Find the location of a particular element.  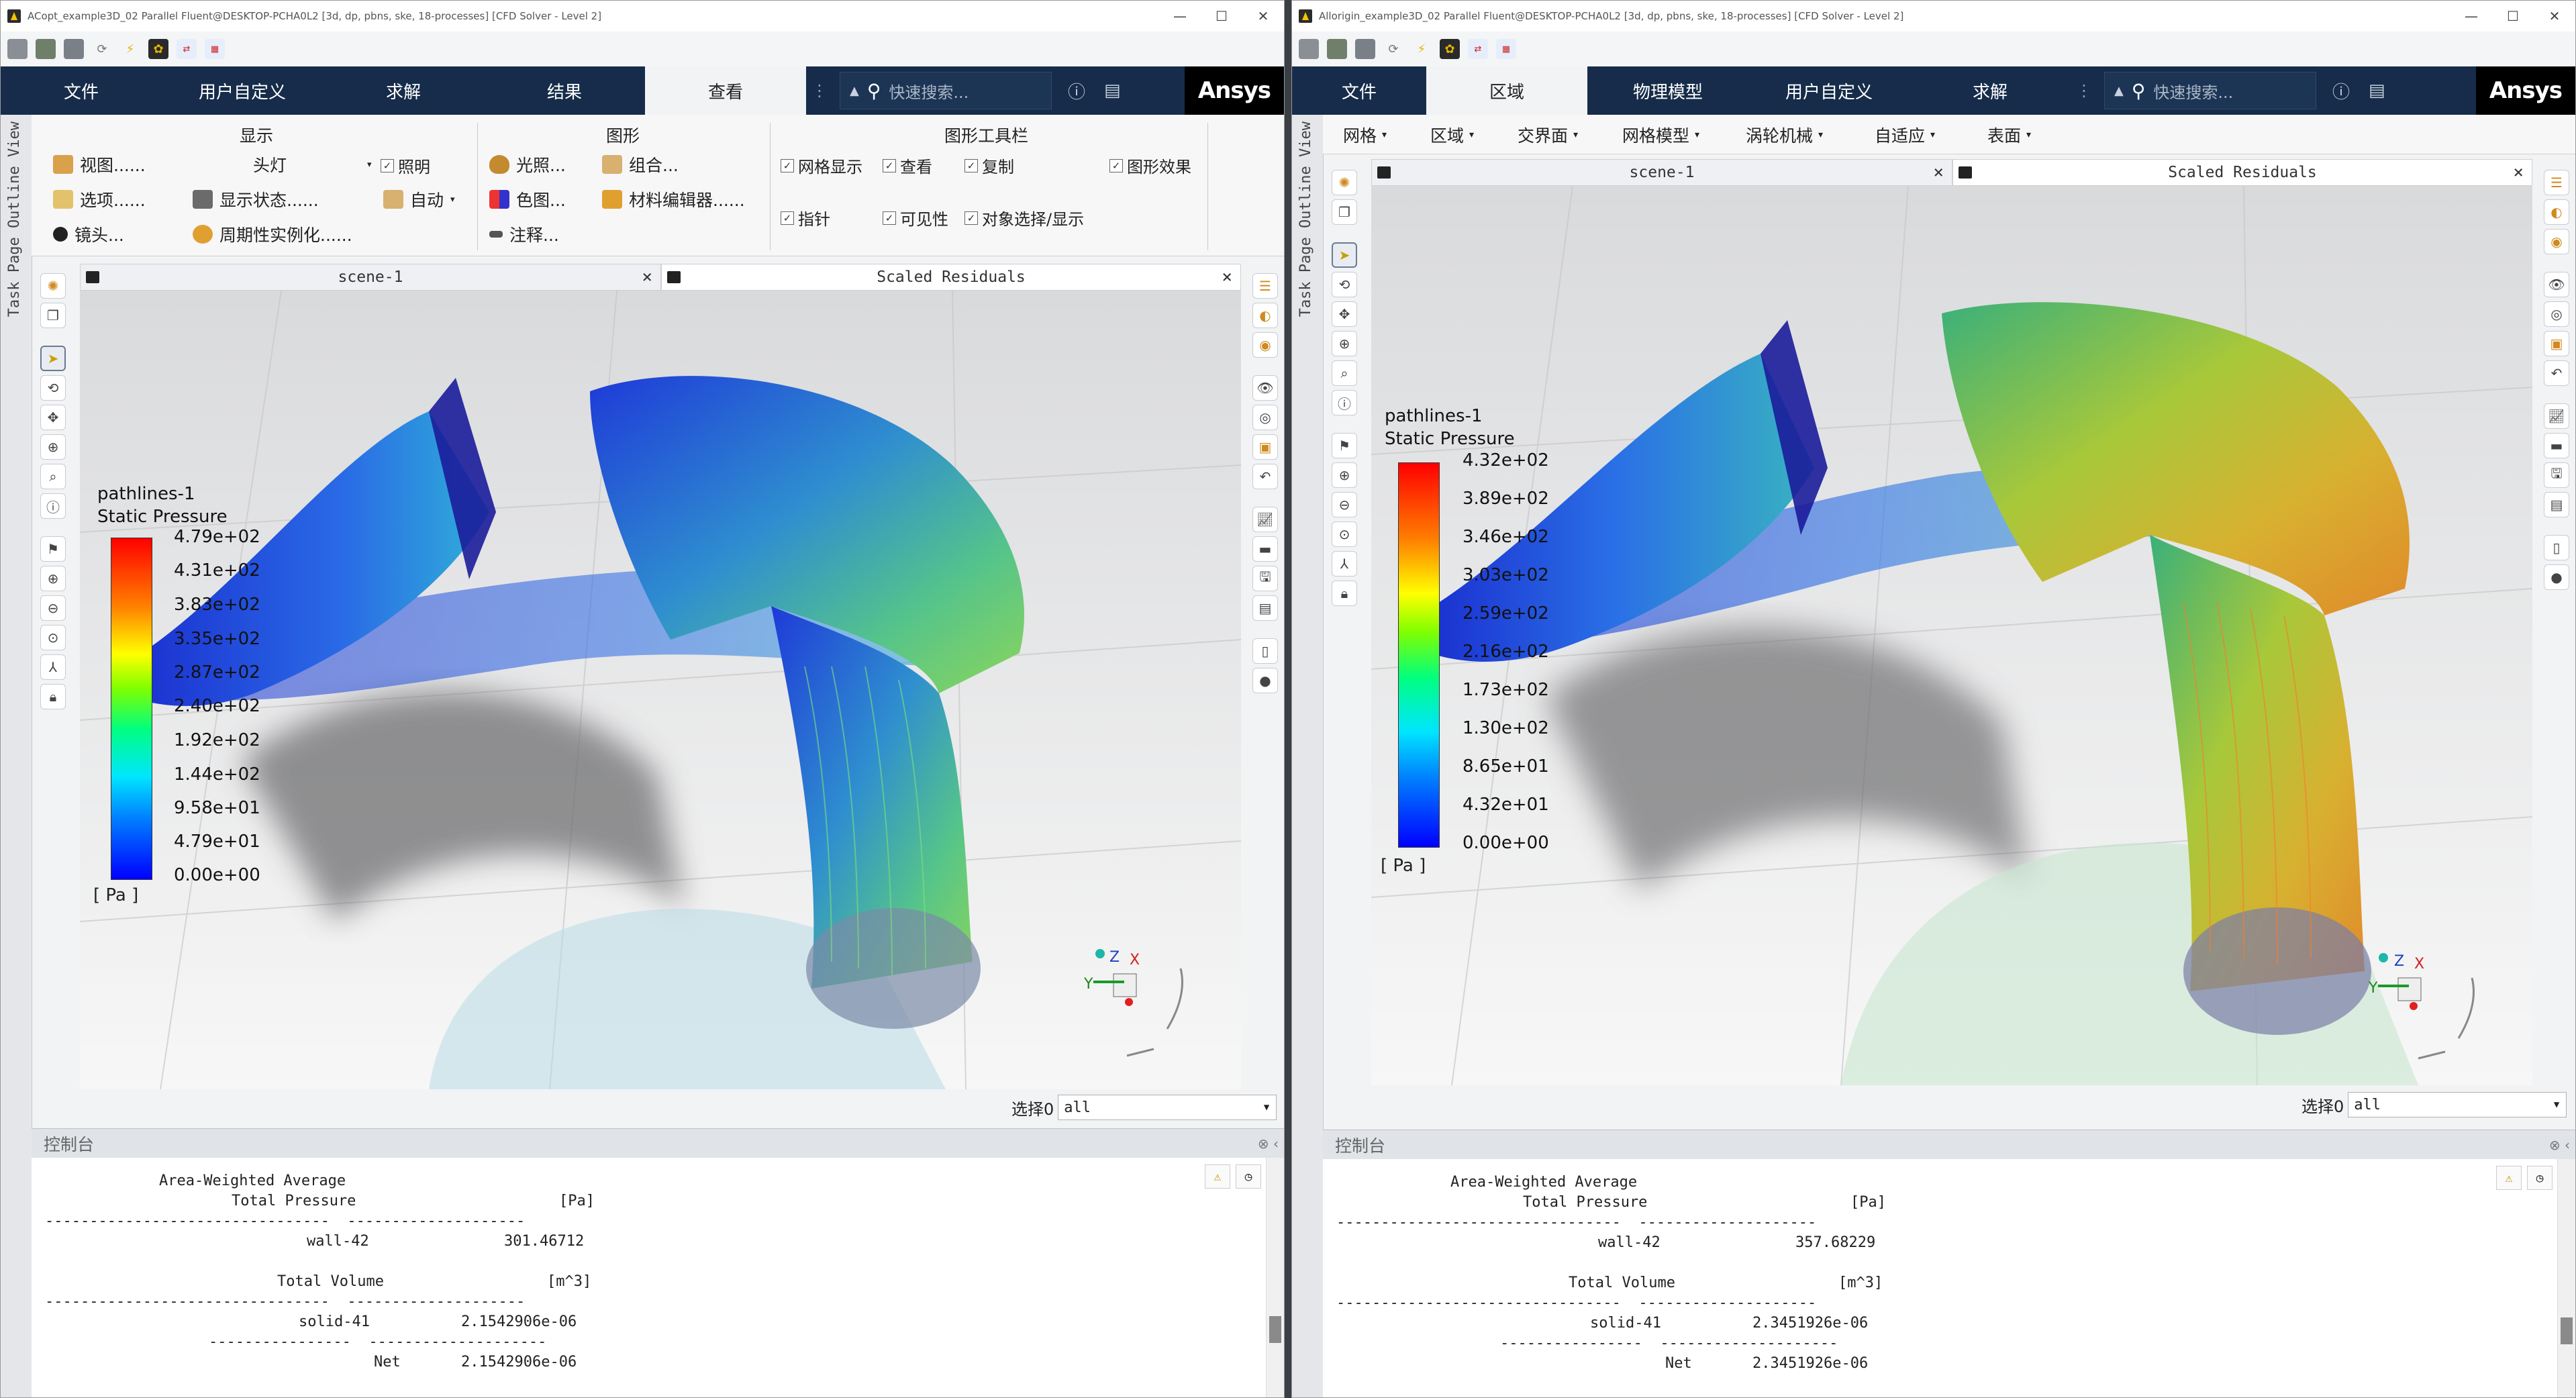

mesh-display-checkbox: ✓ 网格显示 is located at coordinates (821, 166).